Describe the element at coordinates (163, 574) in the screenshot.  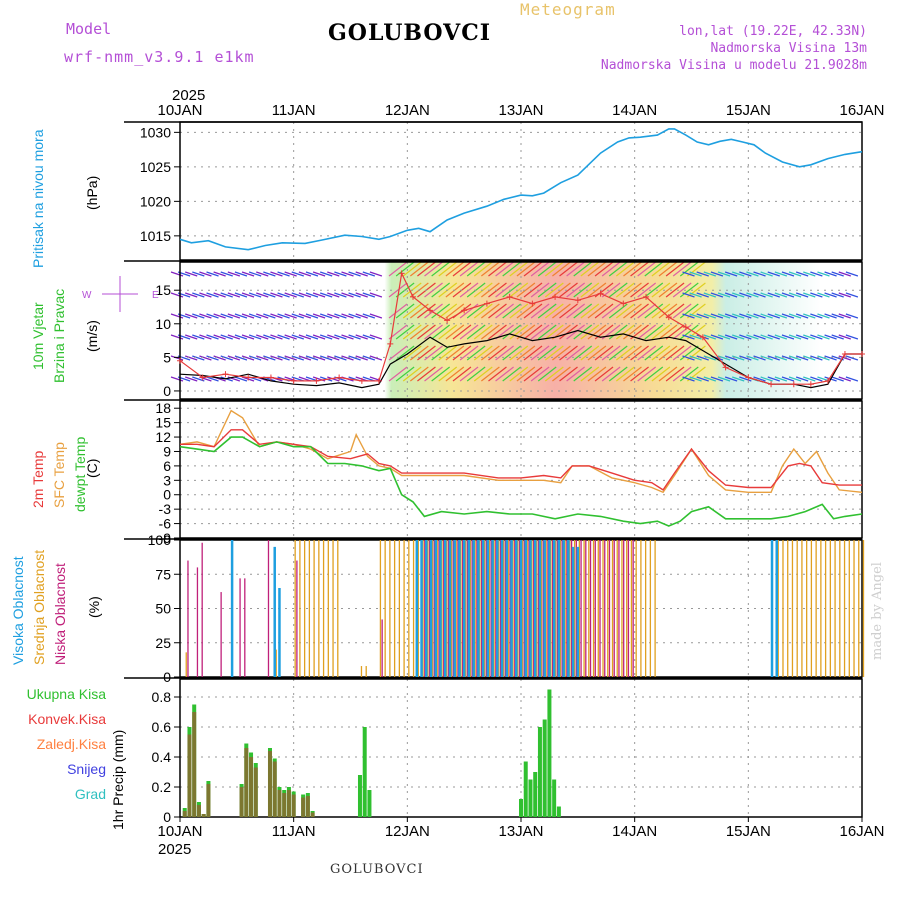
I see `ytick-label: 75` at that location.